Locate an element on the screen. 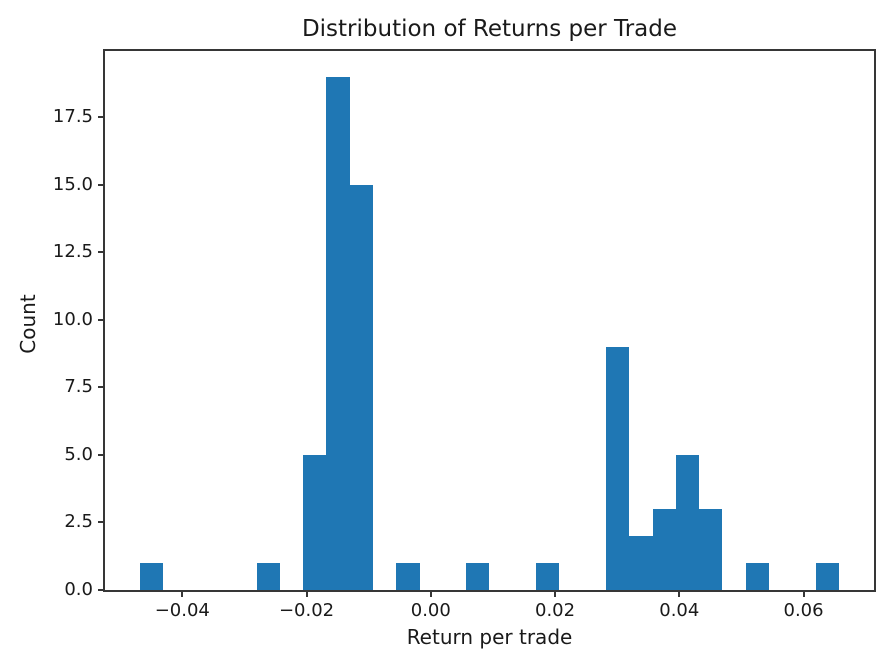  x-tick-label: 0.00 is located at coordinates (430, 610).